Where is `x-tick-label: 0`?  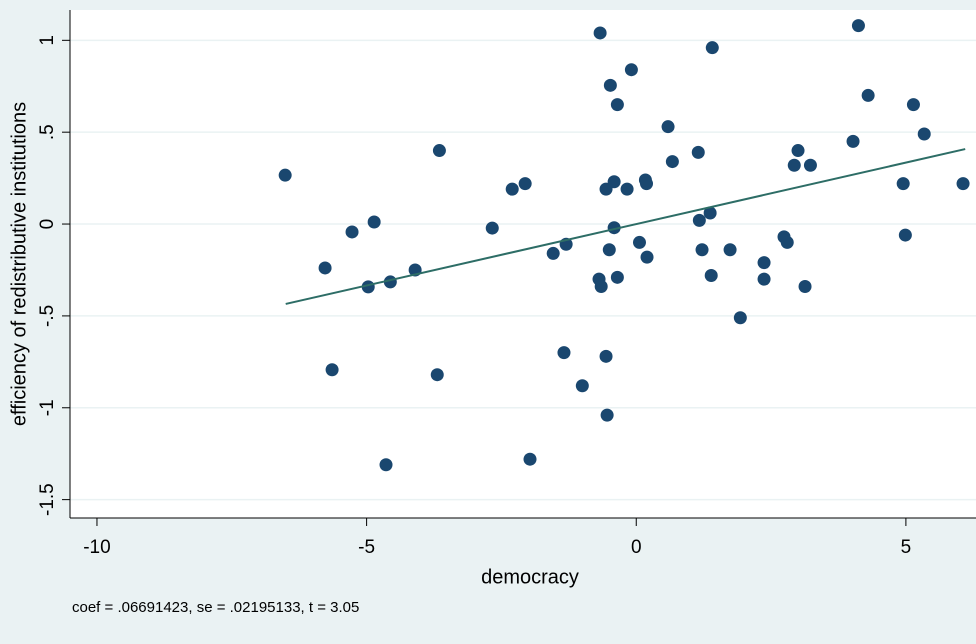 x-tick-label: 0 is located at coordinates (636, 547).